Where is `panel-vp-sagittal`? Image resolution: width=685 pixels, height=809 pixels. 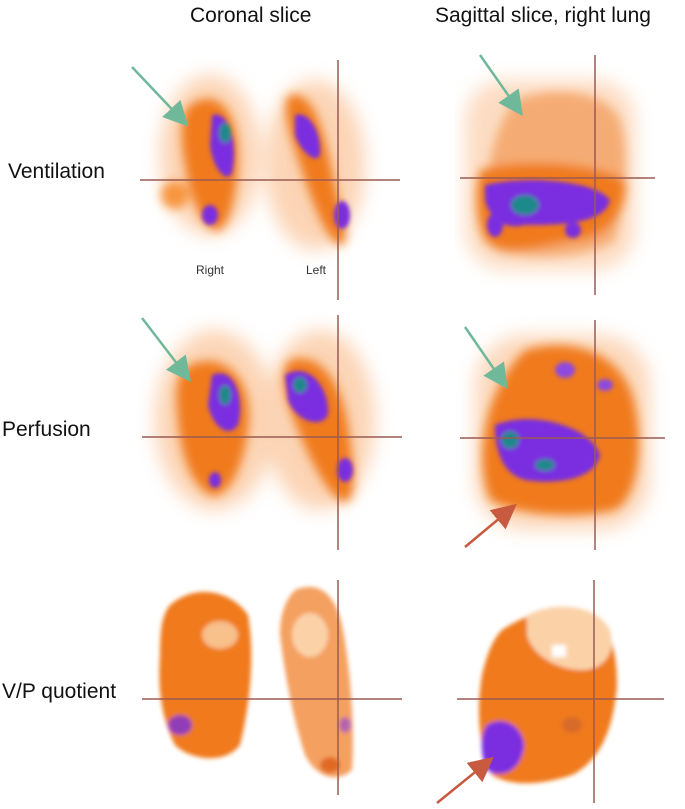
panel-vp-sagittal is located at coordinates (549, 691).